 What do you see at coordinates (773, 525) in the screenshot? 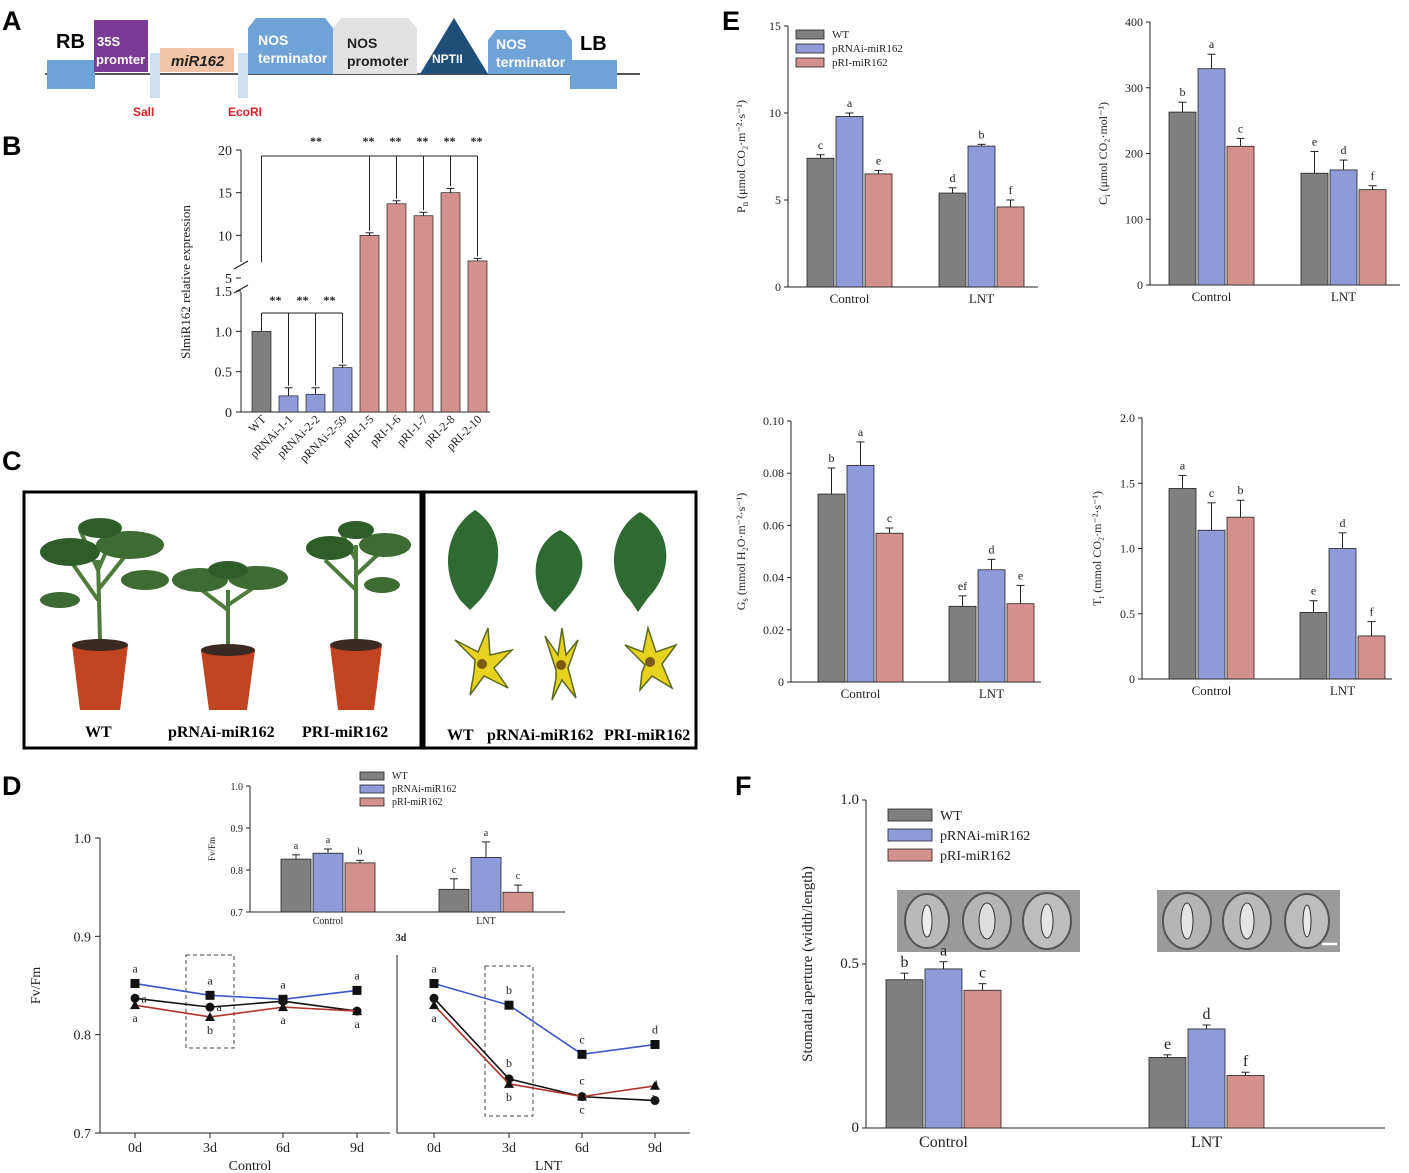
I see `y-tick-label: 0.06` at bounding box center [773, 525].